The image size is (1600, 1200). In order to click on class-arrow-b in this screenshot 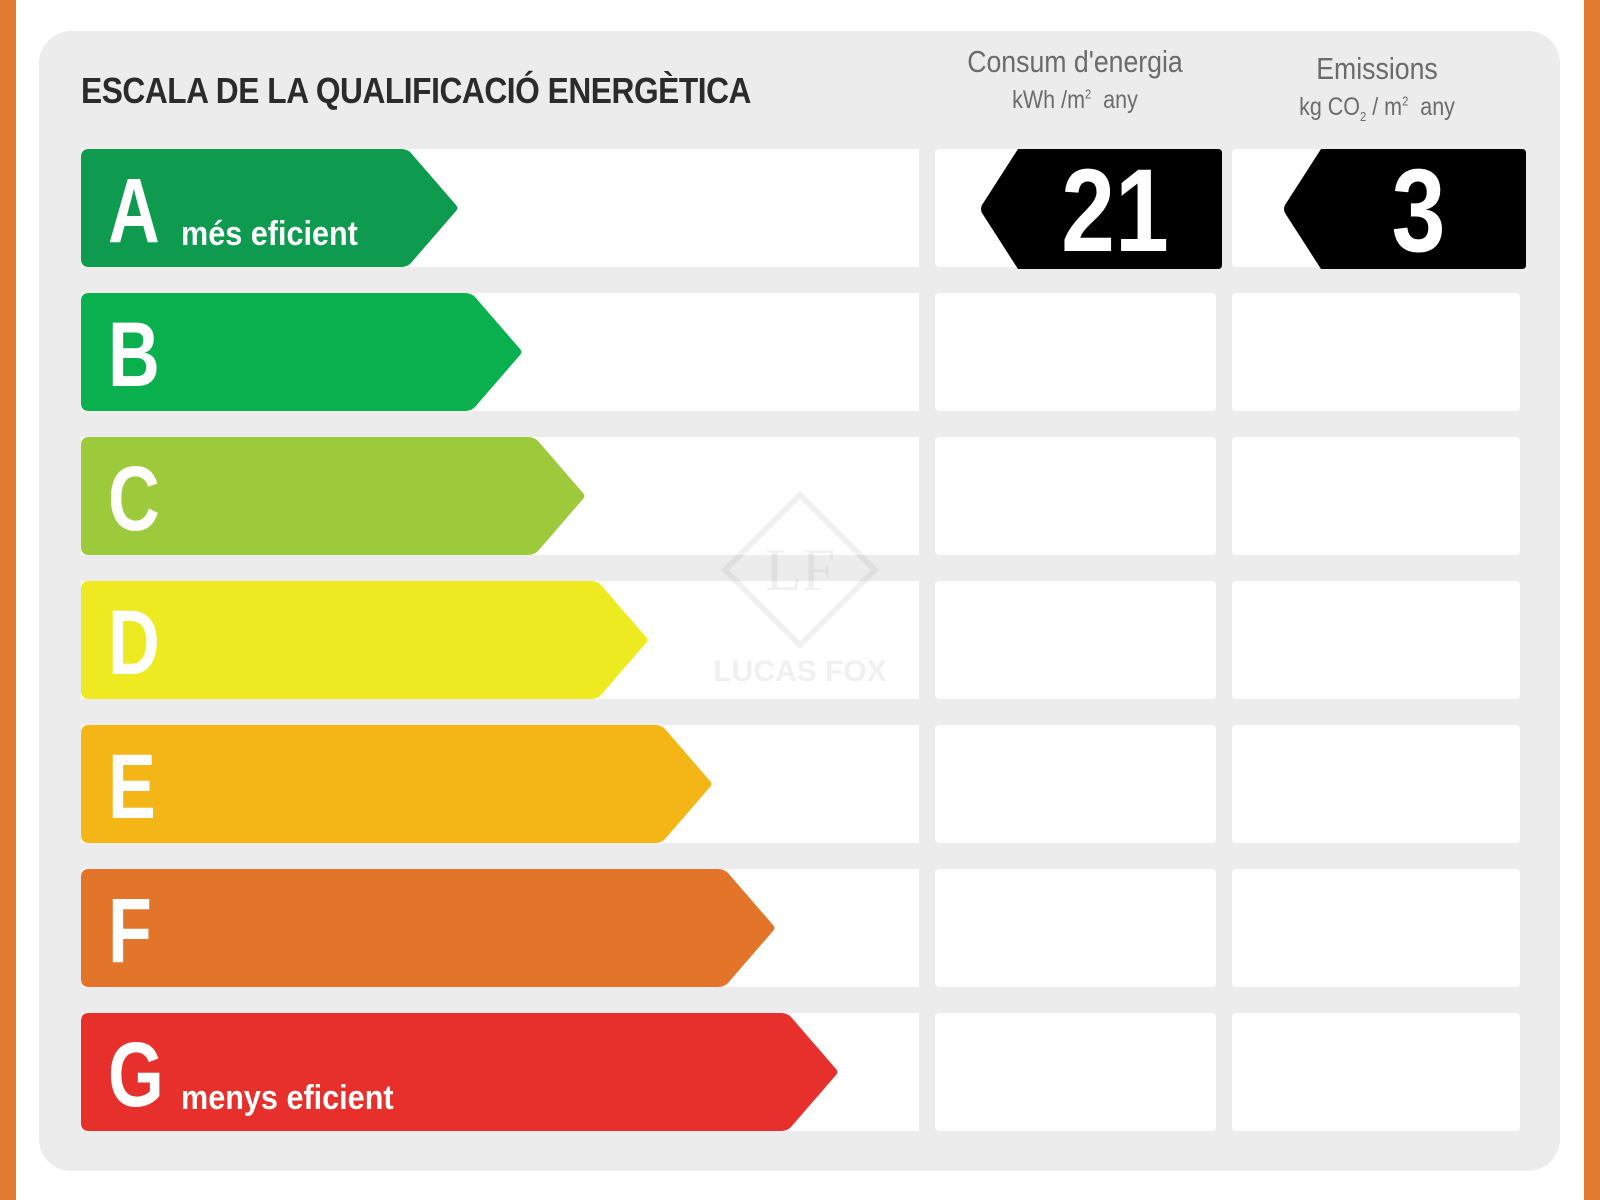, I will do `click(302, 352)`.